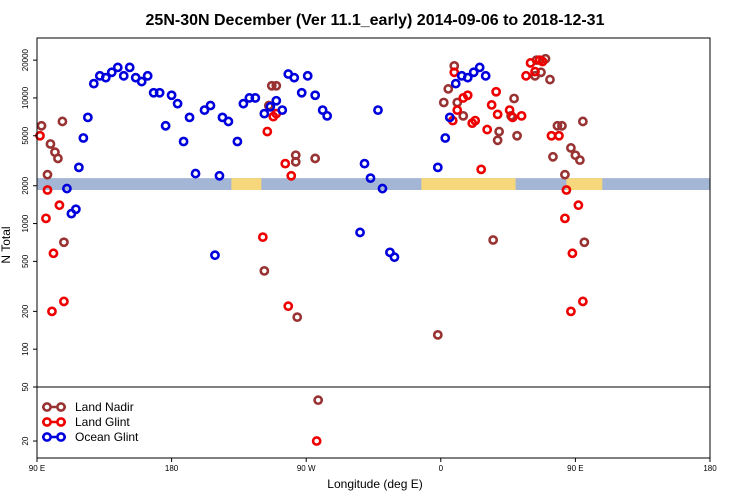 This screenshot has height=500, width=750. What do you see at coordinates (107, 437) in the screenshot?
I see `legend-label: Ocean Glint` at bounding box center [107, 437].